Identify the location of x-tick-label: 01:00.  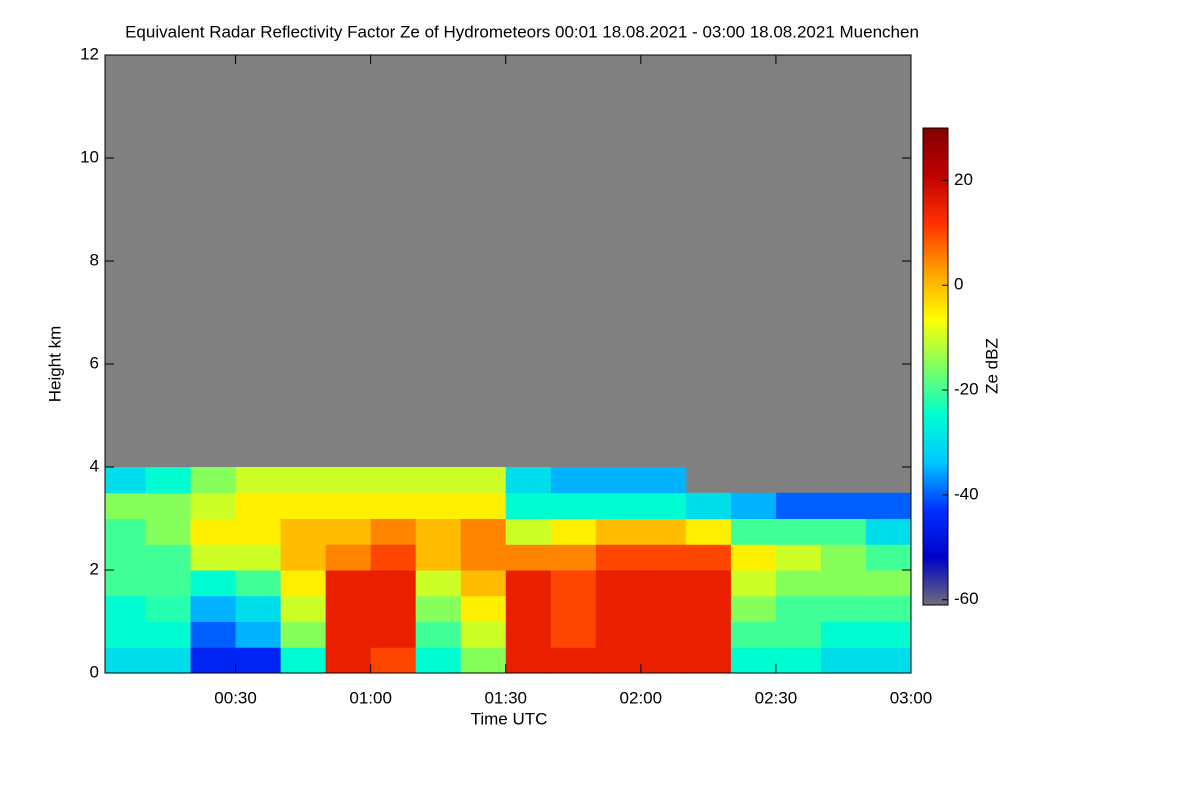
(370, 697).